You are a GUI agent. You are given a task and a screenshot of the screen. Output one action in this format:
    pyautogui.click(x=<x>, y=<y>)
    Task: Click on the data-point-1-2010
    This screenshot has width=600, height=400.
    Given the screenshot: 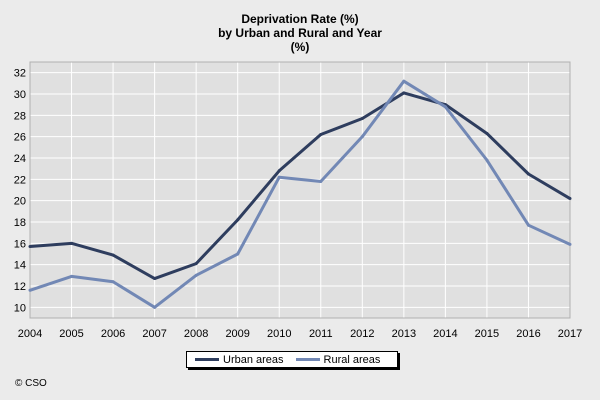 What is the action you would take?
    pyautogui.click(x=279, y=177)
    